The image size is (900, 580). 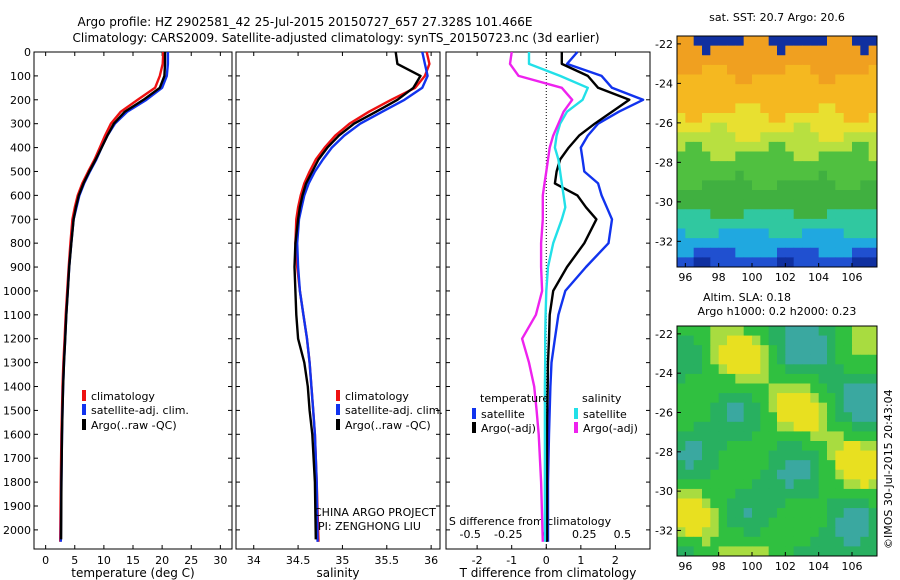 I want to click on y-tick-label: 800, so click(x=20, y=243).